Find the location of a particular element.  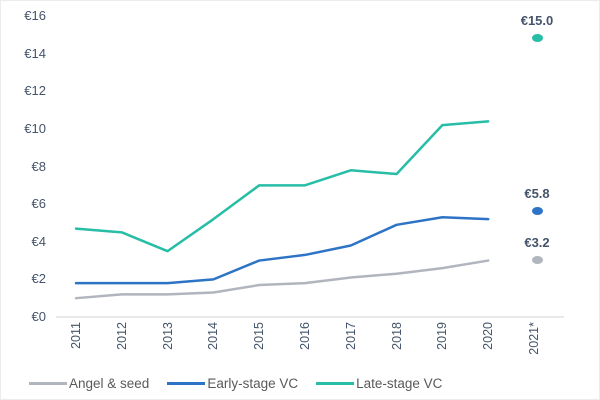

y-tick-label: €10 is located at coordinates (35, 128).